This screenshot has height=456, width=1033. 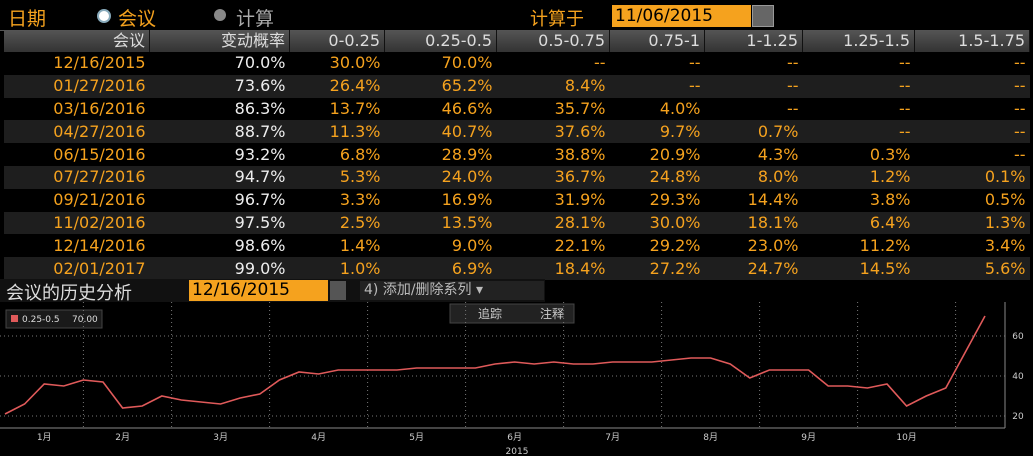 I want to click on x-tick-label: 4月, so click(x=318, y=437).